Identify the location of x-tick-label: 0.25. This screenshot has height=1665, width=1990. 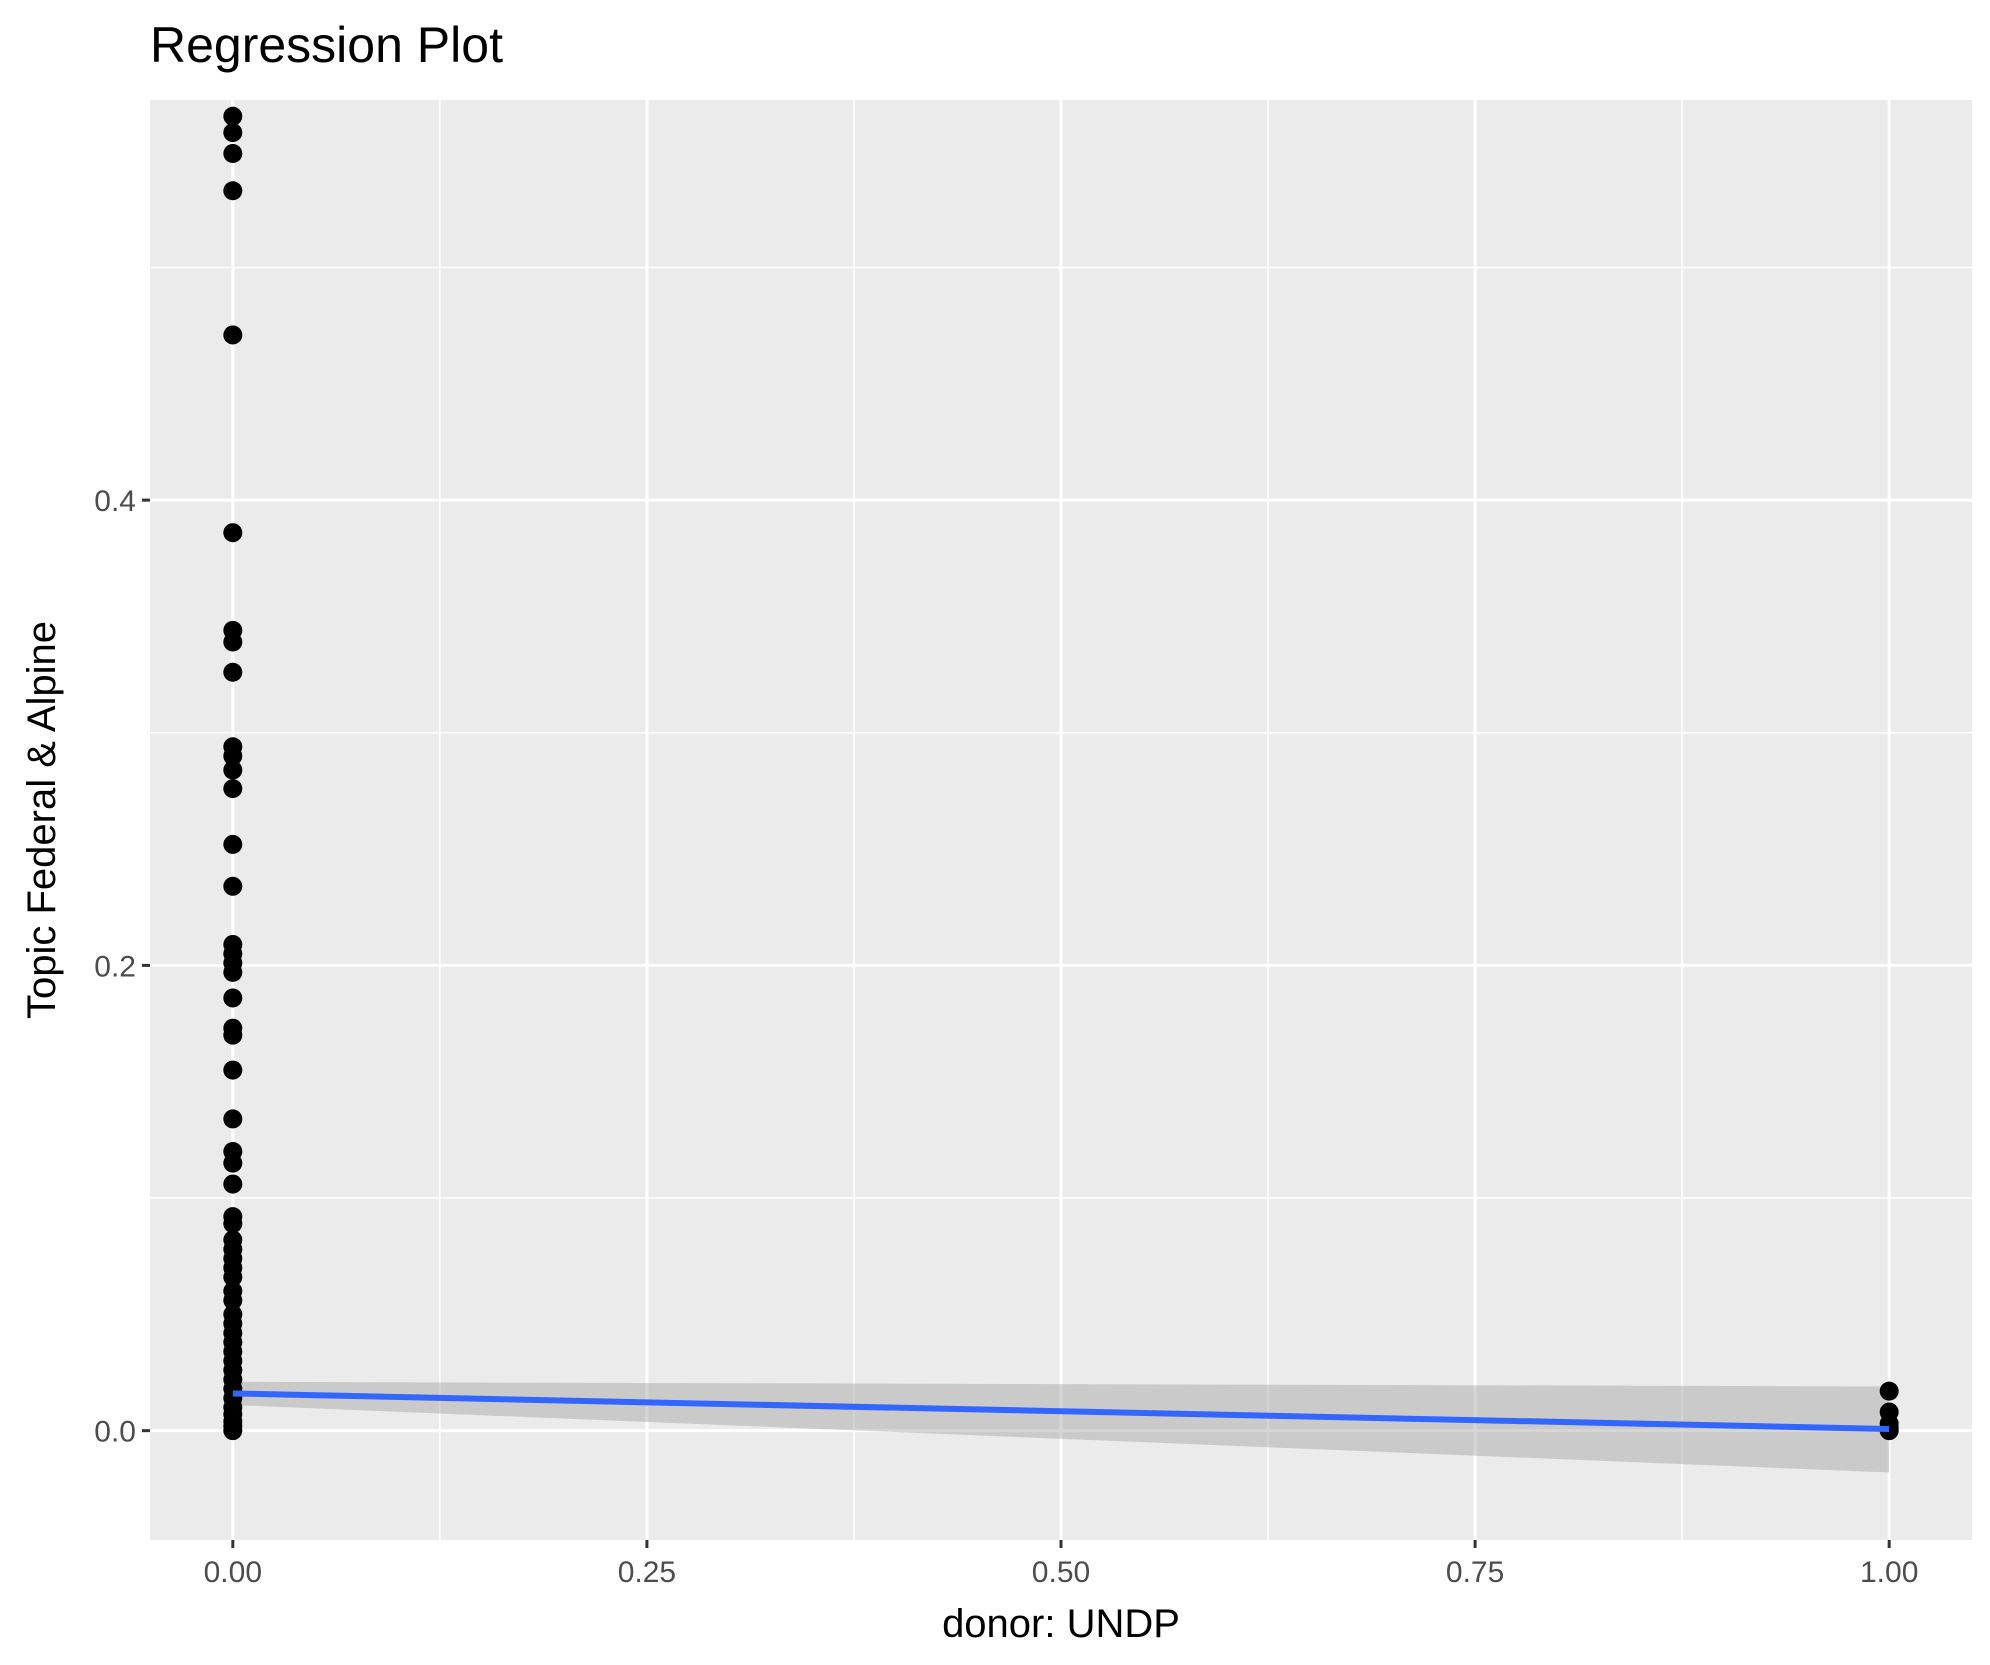
(647, 1572).